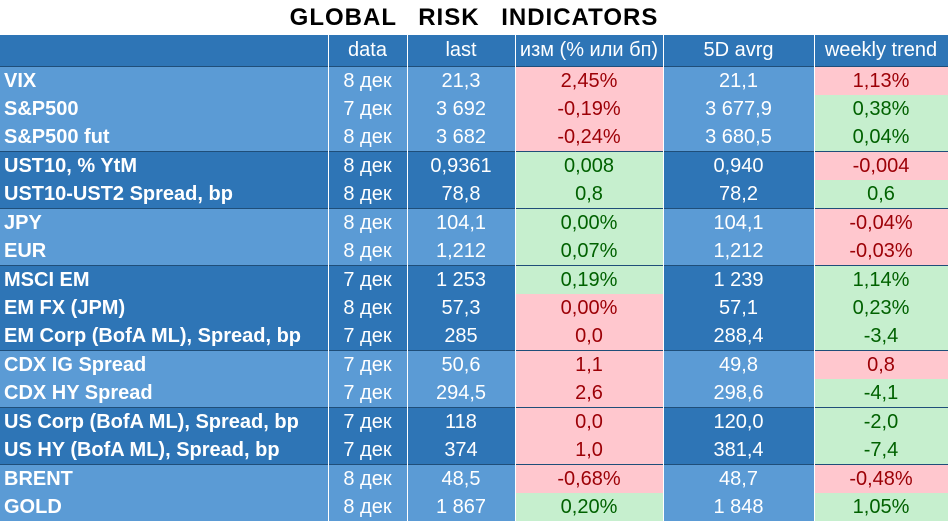 Image resolution: width=948 pixels, height=521 pixels. I want to click on row-change: 1,0, so click(589, 450).